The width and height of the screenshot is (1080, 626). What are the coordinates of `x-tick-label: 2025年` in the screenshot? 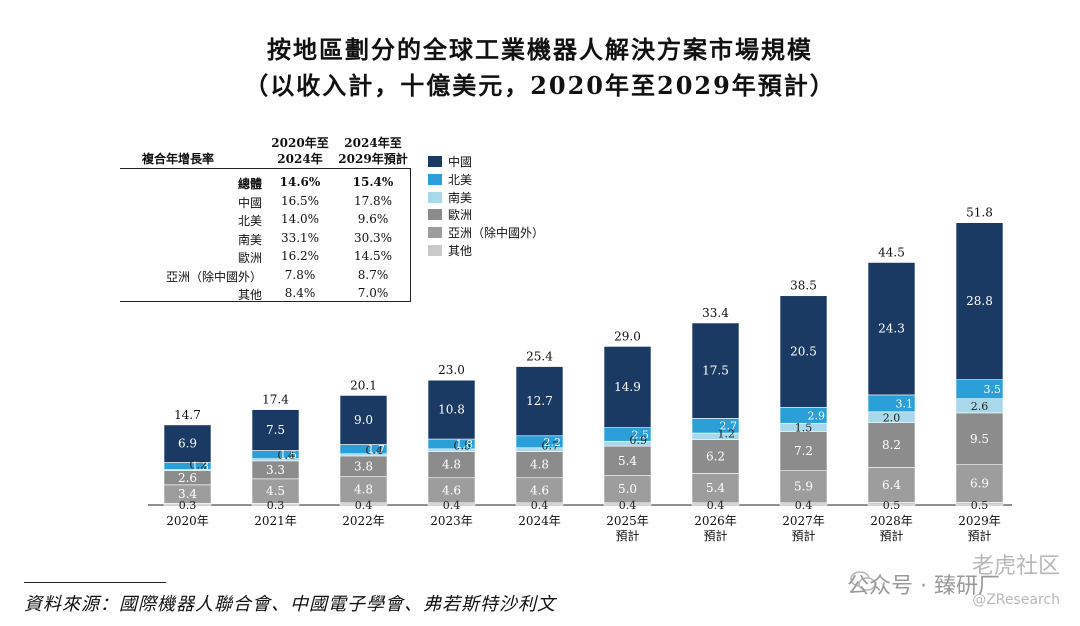 It's located at (627, 521).